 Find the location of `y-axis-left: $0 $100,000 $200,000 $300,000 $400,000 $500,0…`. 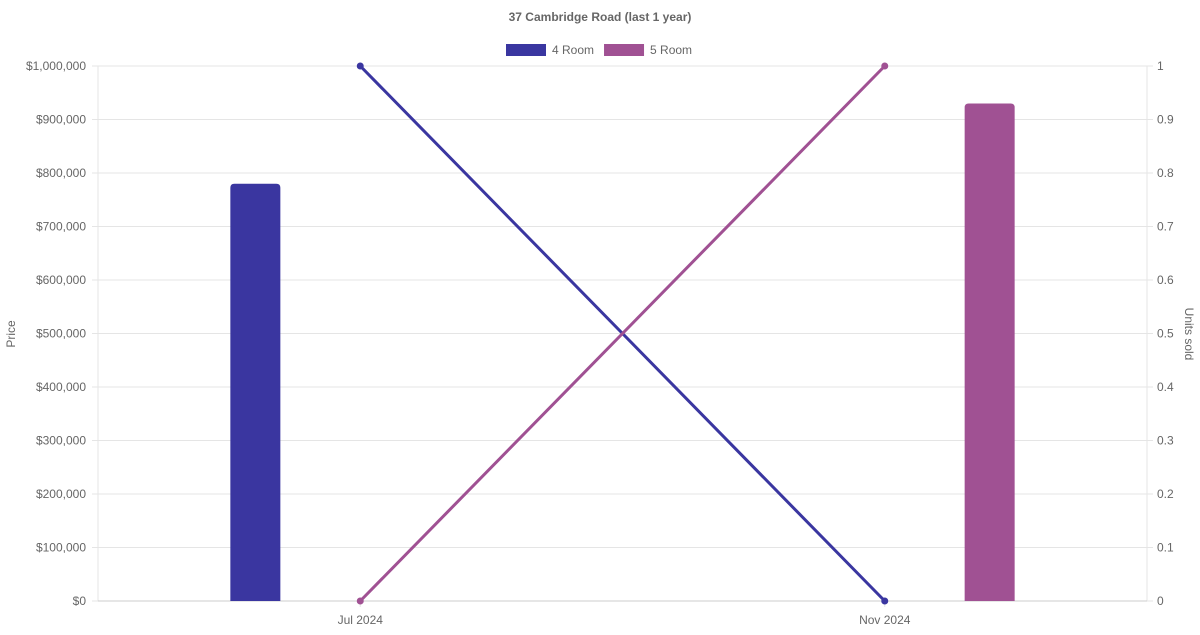

y-axis-left: $0 $100,000 $200,000 $300,000 $400,000 $500,0… is located at coordinates (56, 333).